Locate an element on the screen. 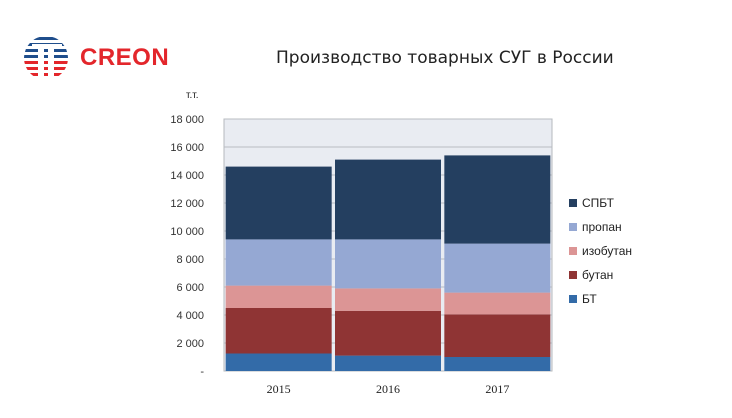  page-title: Производство товарных СУГ в России is located at coordinates (445, 58).